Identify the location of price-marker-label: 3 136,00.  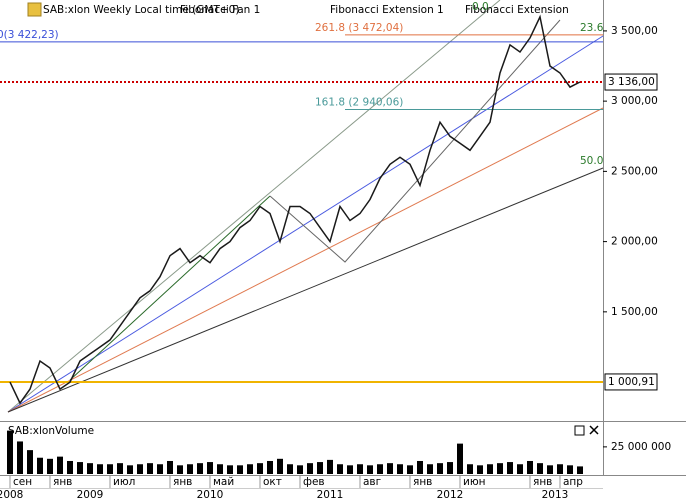
(631, 82).